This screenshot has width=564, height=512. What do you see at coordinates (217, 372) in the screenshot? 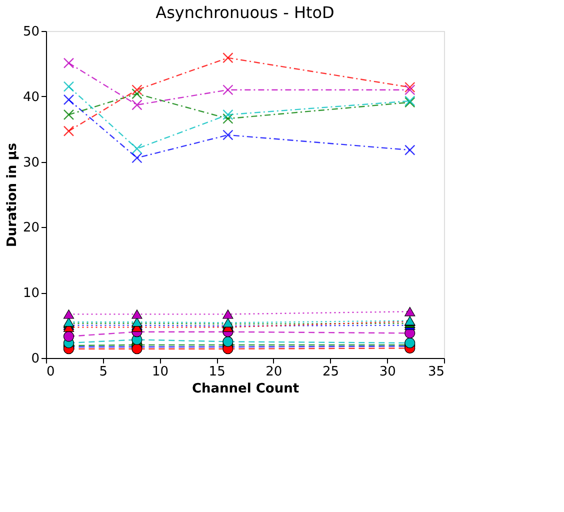
I see `x-tick-label: 15` at bounding box center [217, 372].